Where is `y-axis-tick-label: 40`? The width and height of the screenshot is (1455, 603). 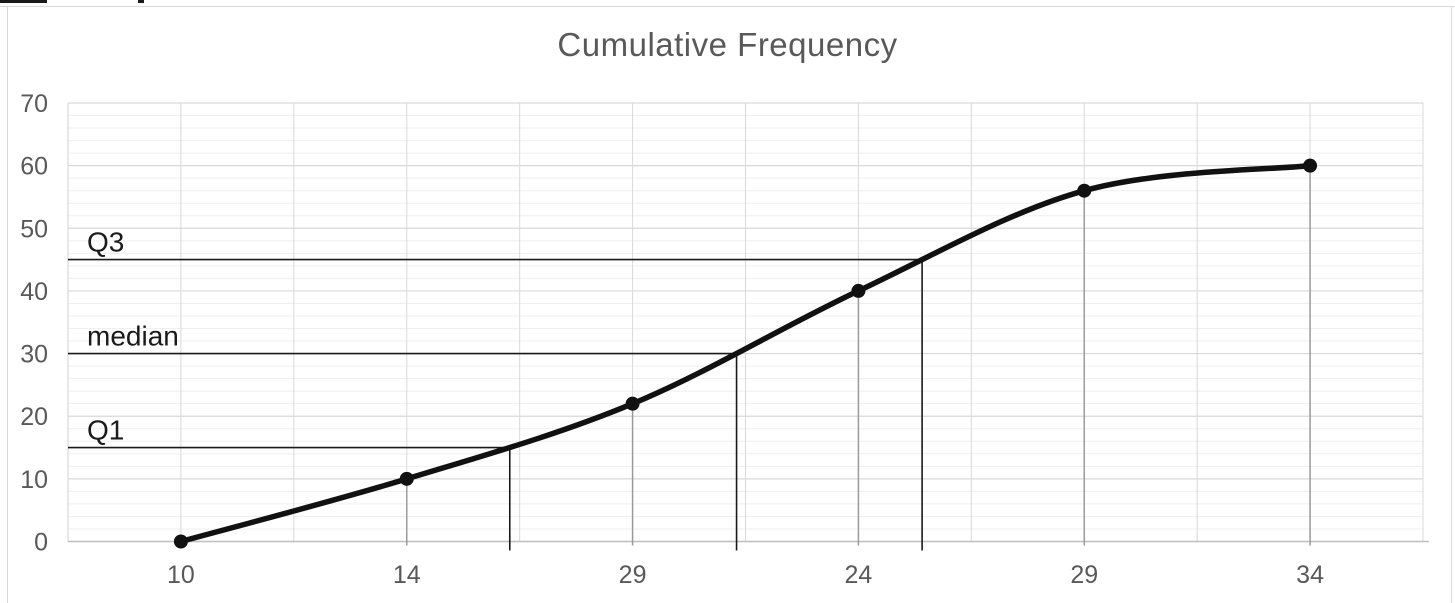
y-axis-tick-label: 40 is located at coordinates (34, 292).